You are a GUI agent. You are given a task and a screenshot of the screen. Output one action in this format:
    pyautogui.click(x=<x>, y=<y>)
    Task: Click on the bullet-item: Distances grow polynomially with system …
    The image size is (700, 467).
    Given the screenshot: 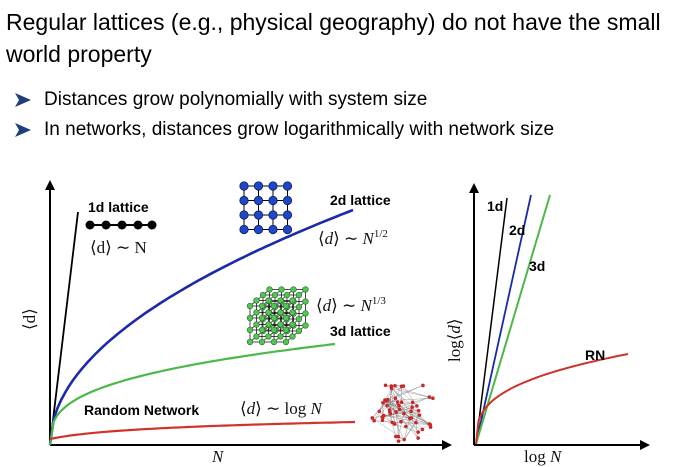 What is the action you would take?
    pyautogui.click(x=284, y=100)
    